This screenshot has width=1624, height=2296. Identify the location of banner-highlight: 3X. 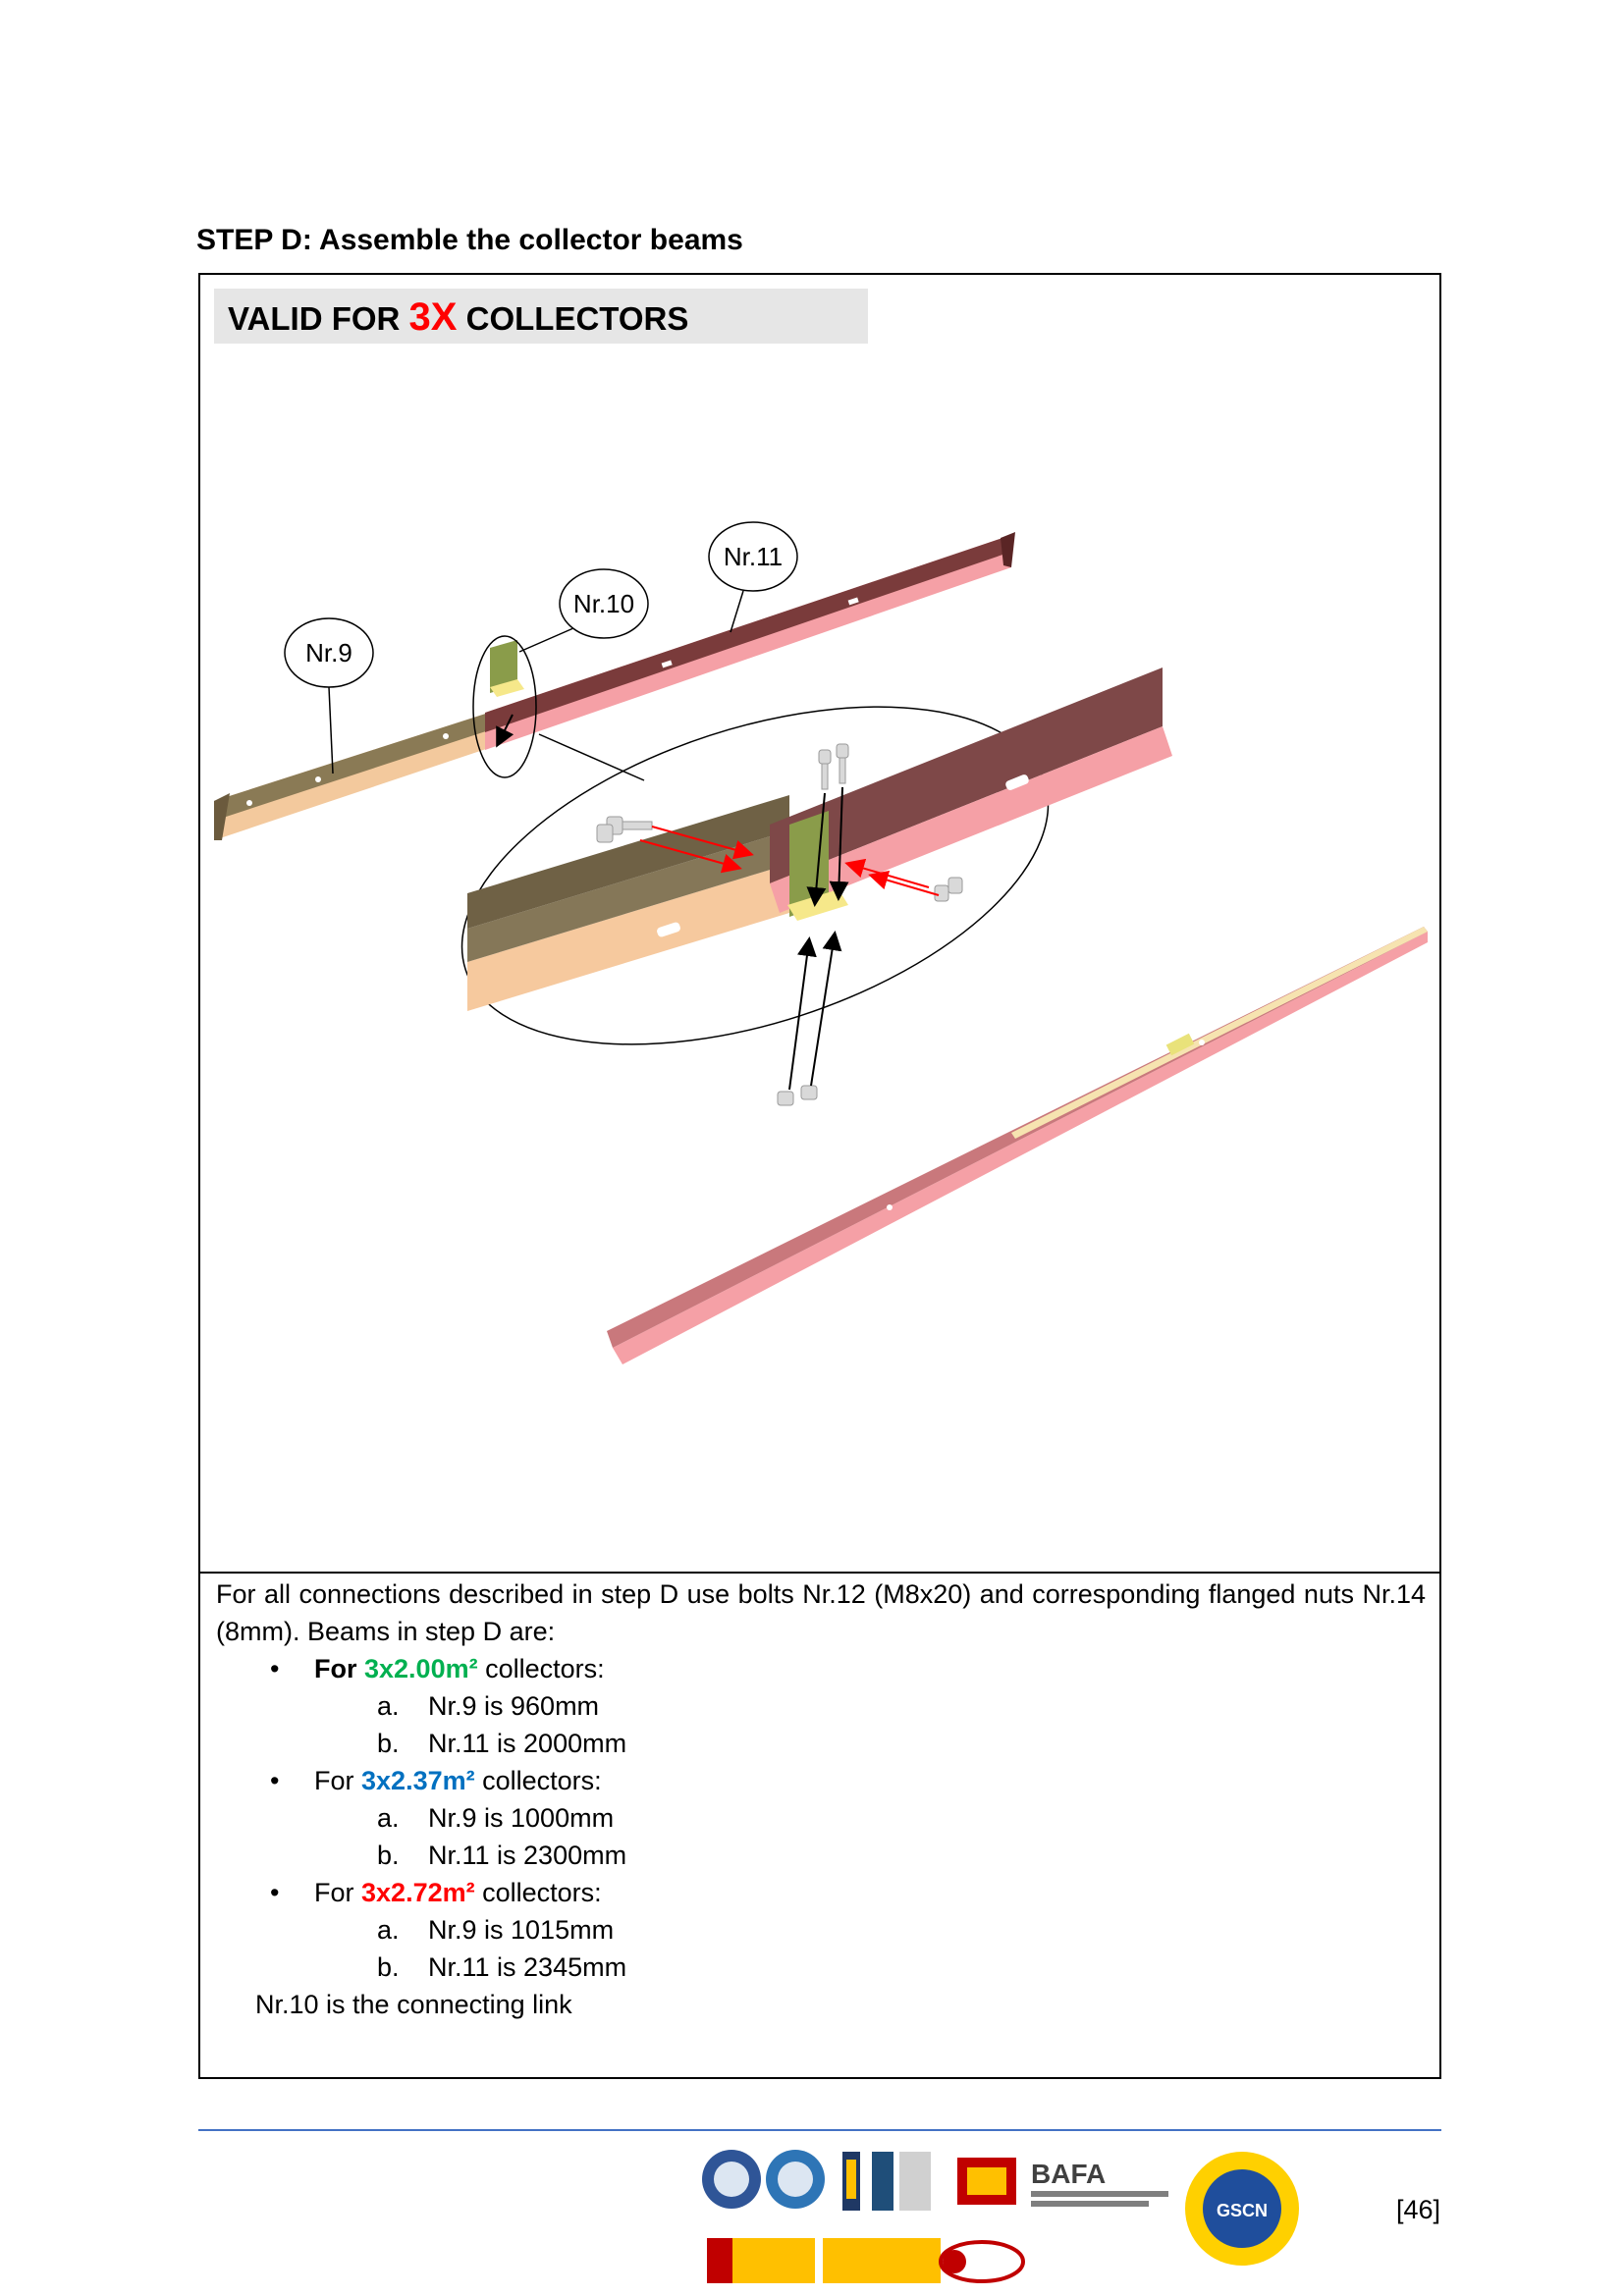
(433, 317).